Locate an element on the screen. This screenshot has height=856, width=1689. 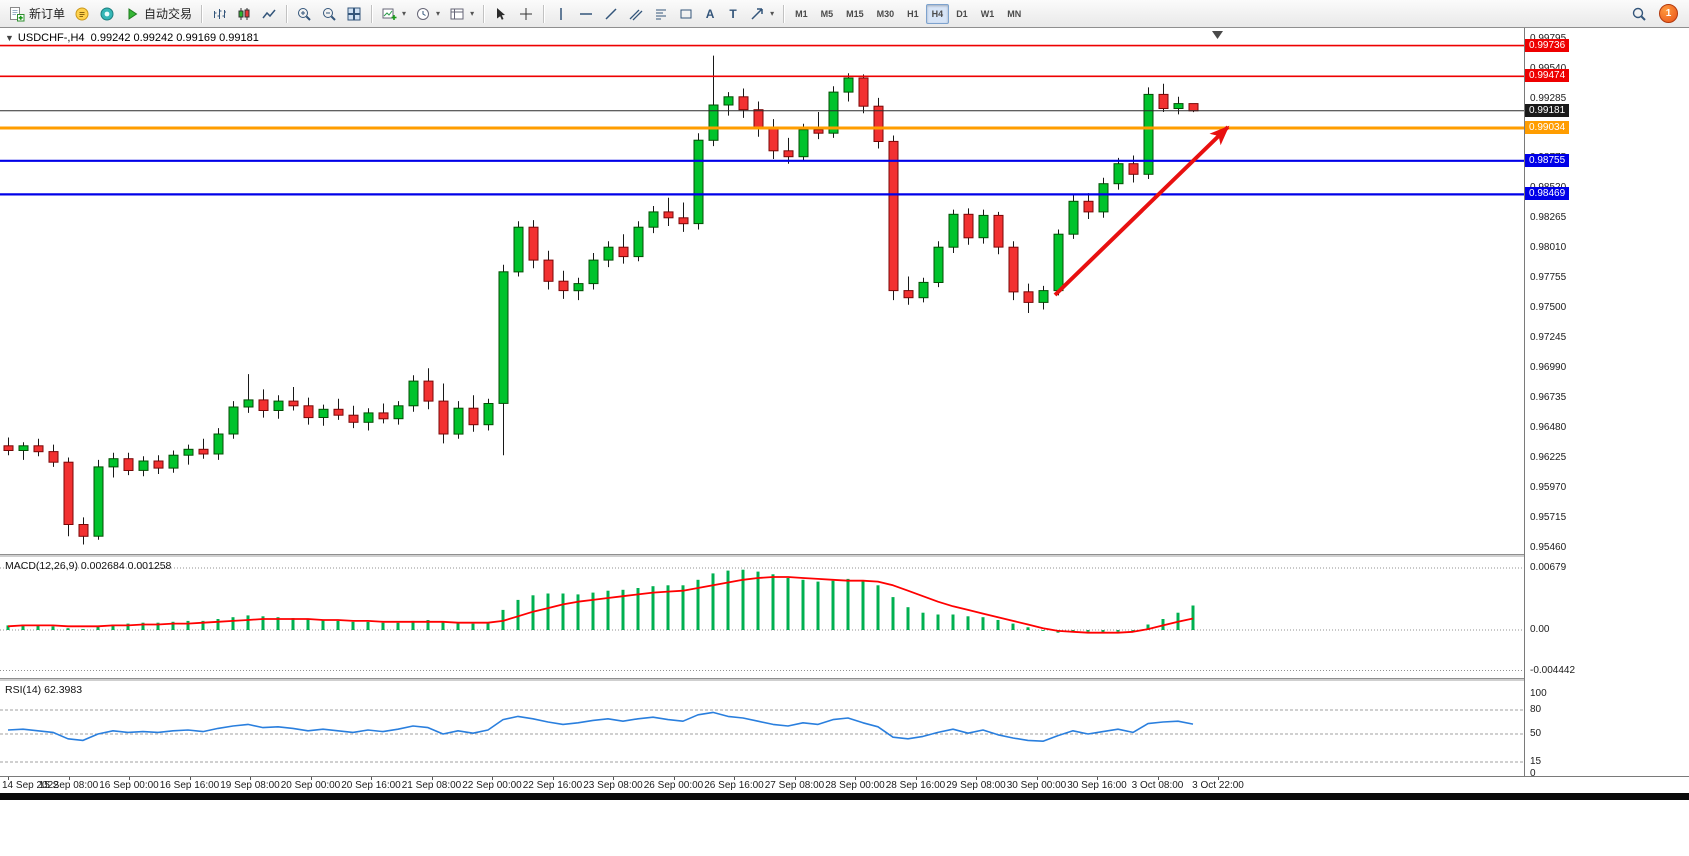
alert-orange-price-badge: 0.99034 is located at coordinates (1547, 127).